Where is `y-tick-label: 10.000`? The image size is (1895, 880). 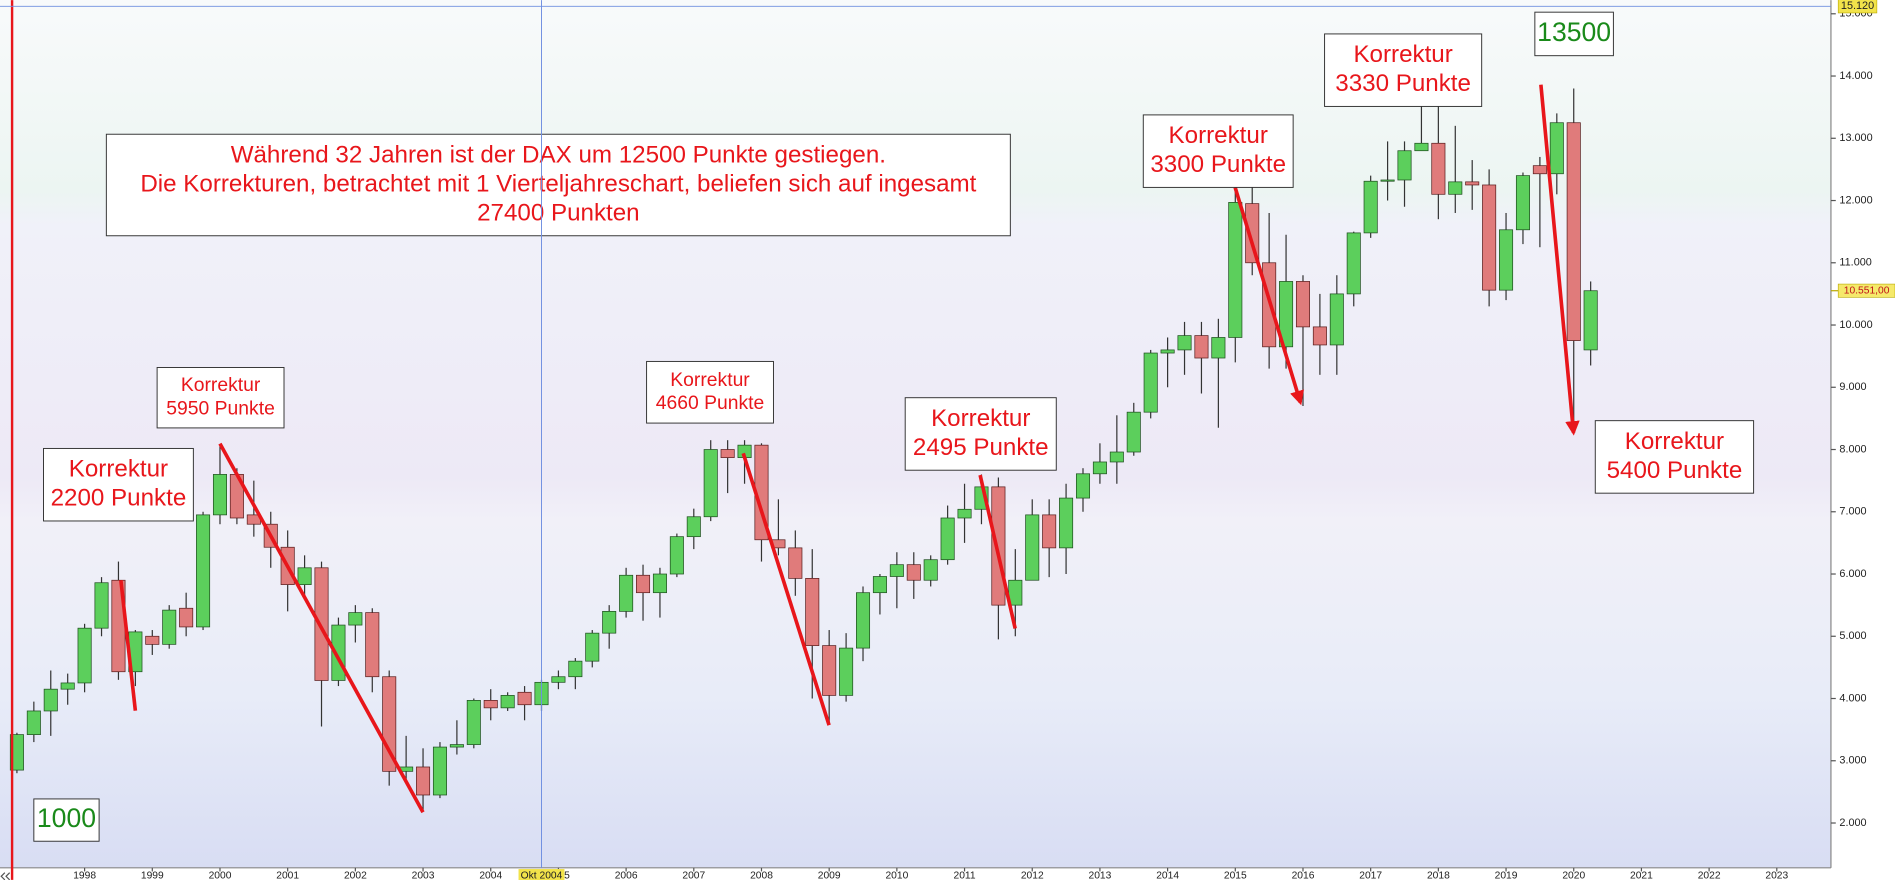 y-tick-label: 10.000 is located at coordinates (1855, 325).